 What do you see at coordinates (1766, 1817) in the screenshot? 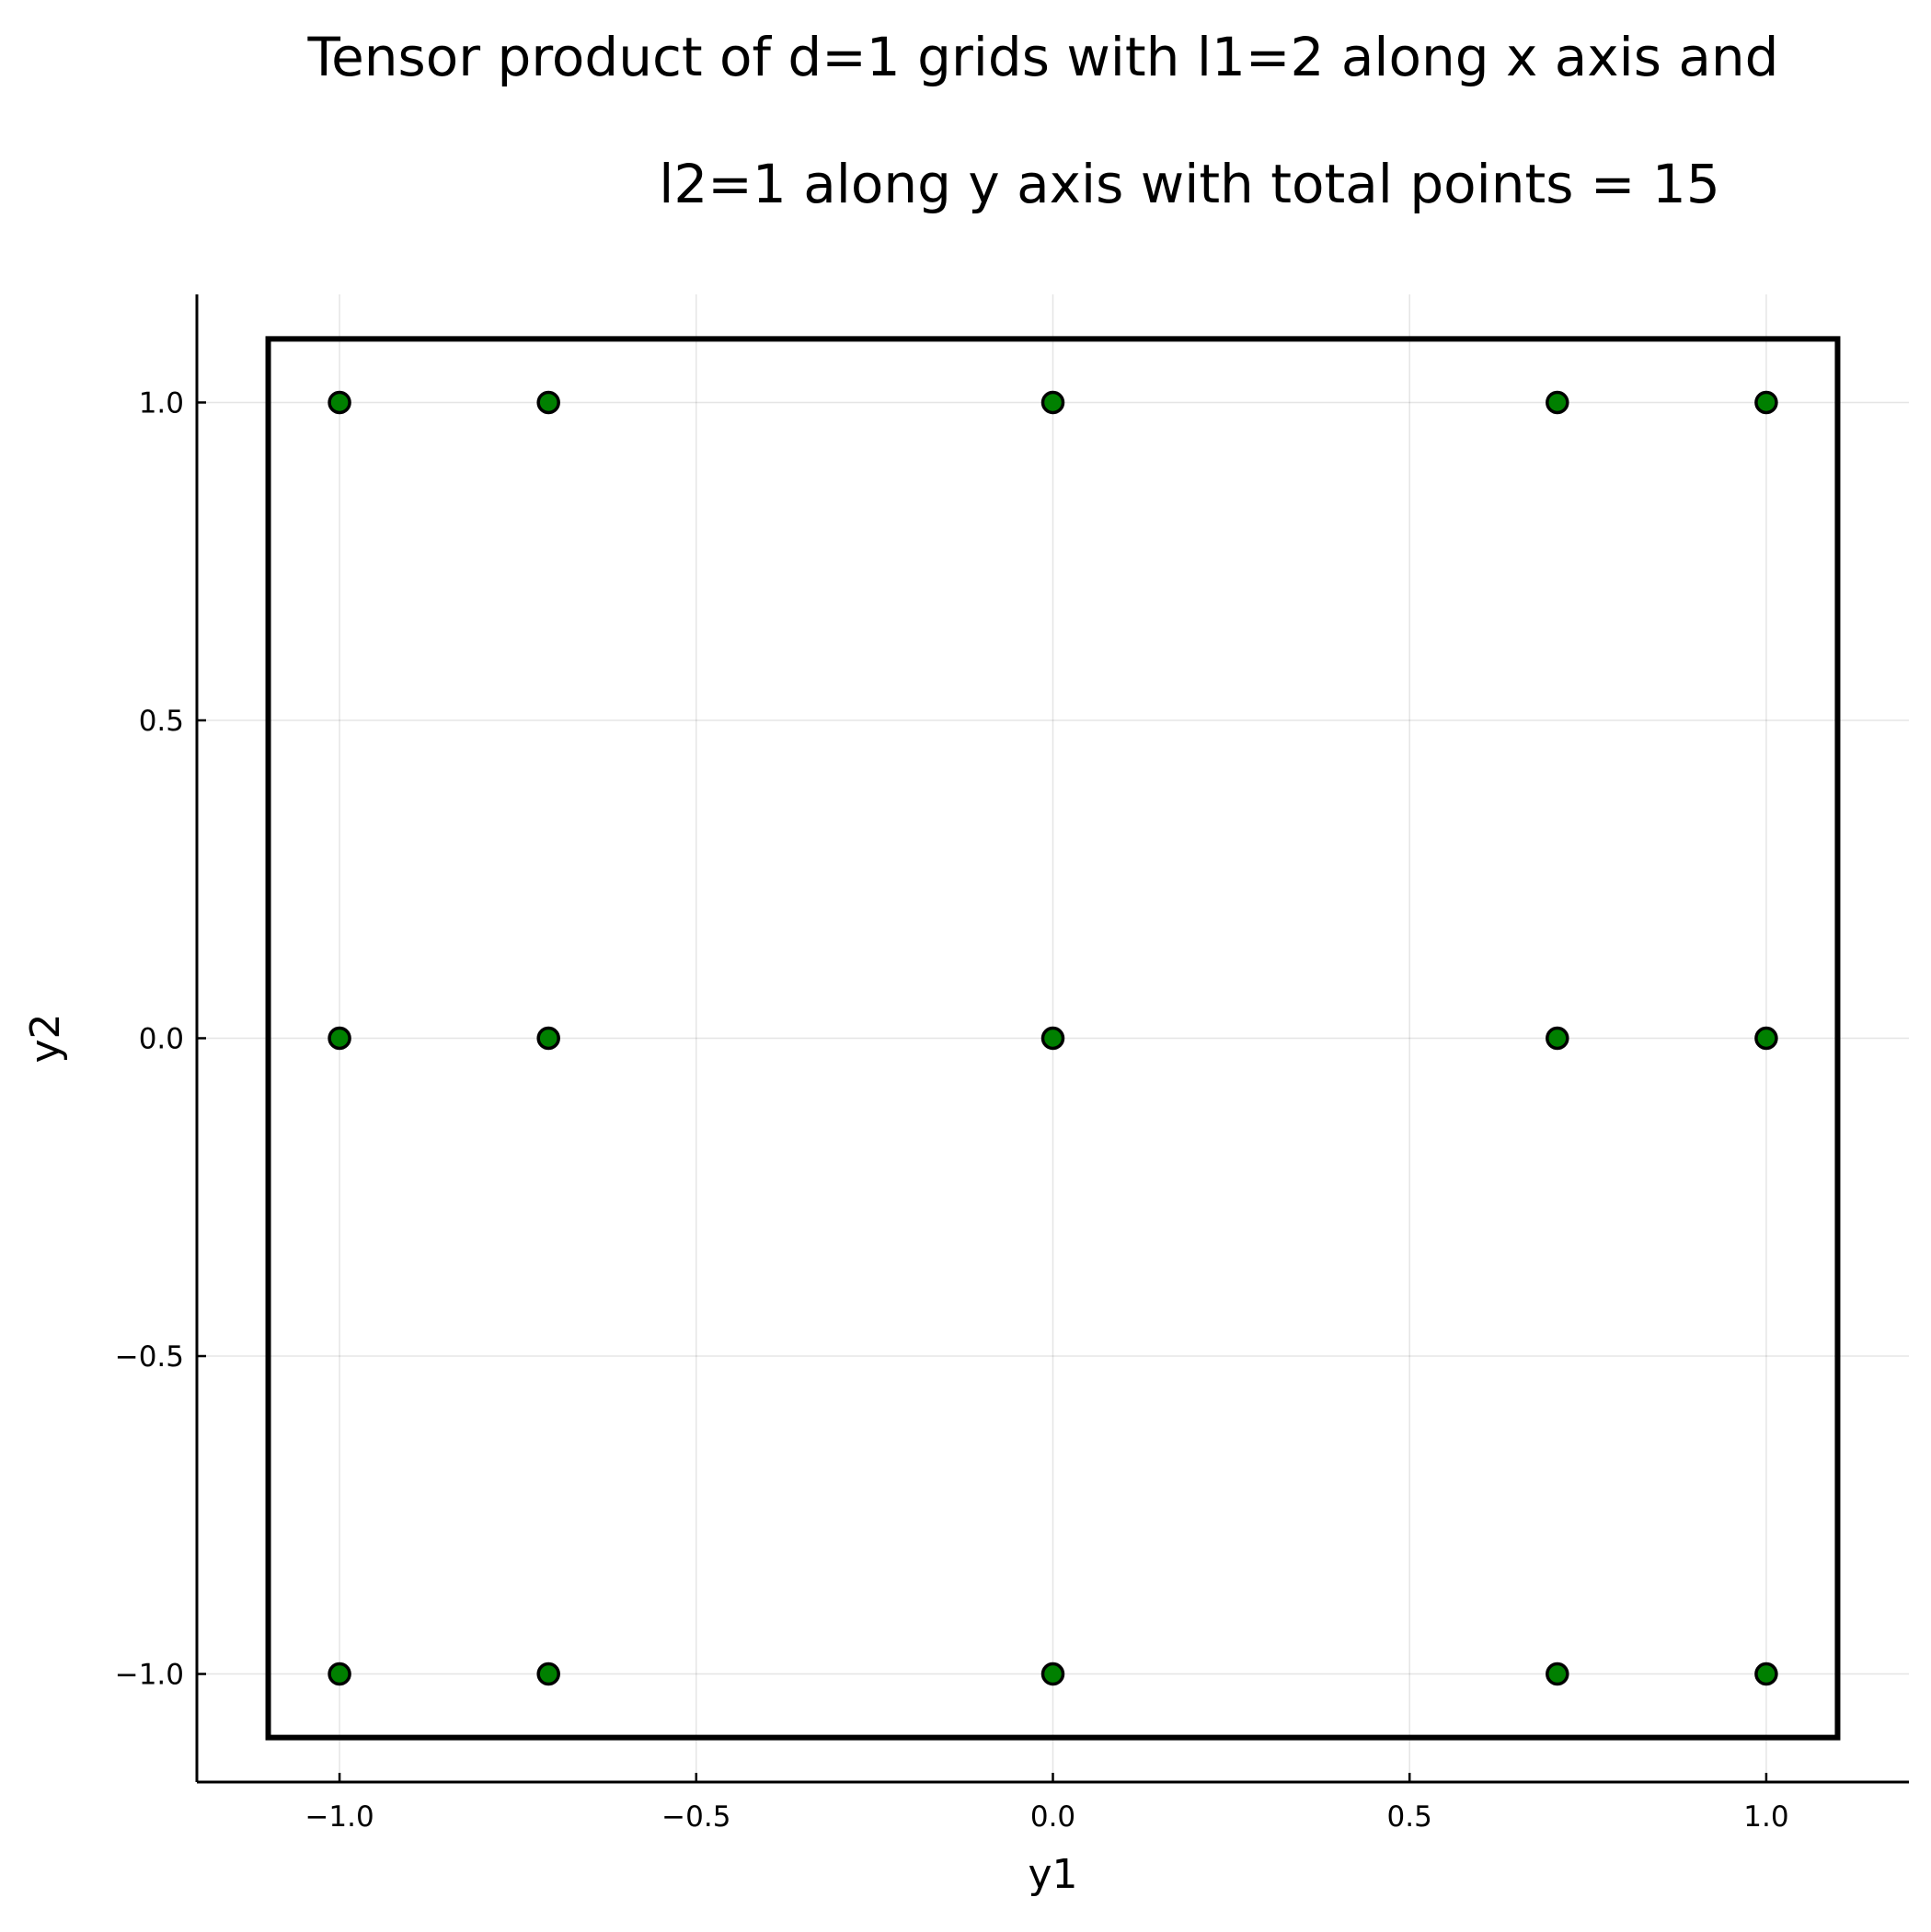
I see `x-tick-label-4: 1.0` at bounding box center [1766, 1817].